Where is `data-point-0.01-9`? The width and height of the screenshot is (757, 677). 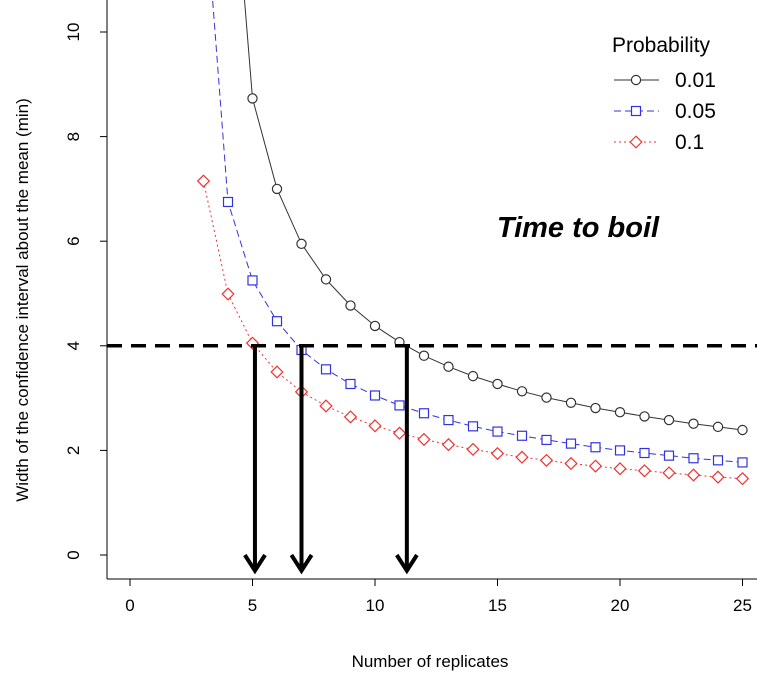 data-point-0.01-9 is located at coordinates (350, 305).